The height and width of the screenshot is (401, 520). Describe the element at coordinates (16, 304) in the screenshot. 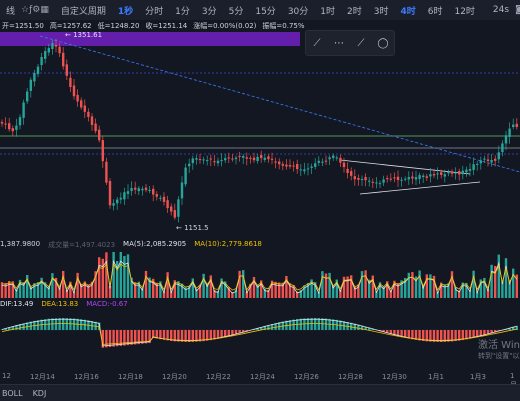

I see `dif-value: DIF:13.49` at that location.